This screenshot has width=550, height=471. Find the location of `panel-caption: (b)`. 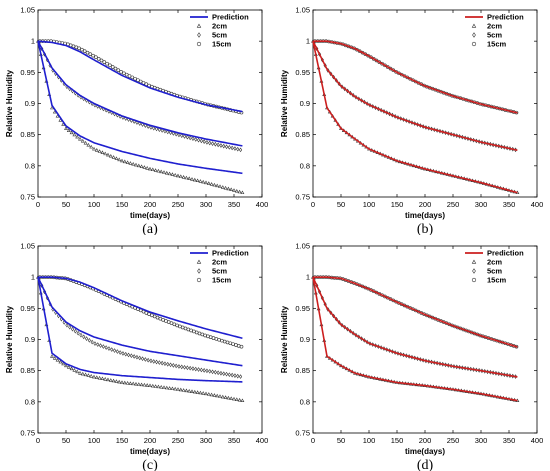

panel-caption: (b) is located at coordinates (425, 228).